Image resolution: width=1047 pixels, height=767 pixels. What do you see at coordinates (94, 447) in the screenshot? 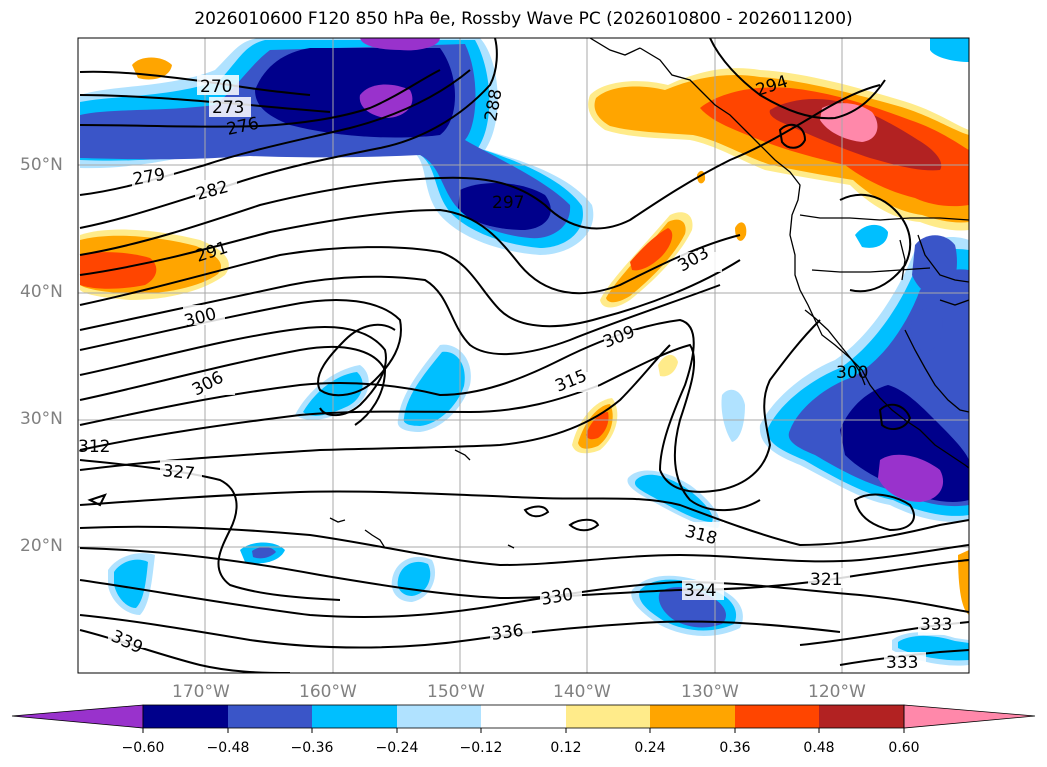
I see `contour-label-312: 312` at bounding box center [94, 447].